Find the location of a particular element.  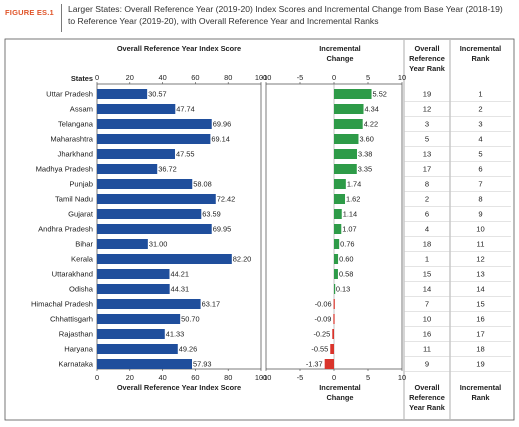

change-header: Change is located at coordinates (339, 58).